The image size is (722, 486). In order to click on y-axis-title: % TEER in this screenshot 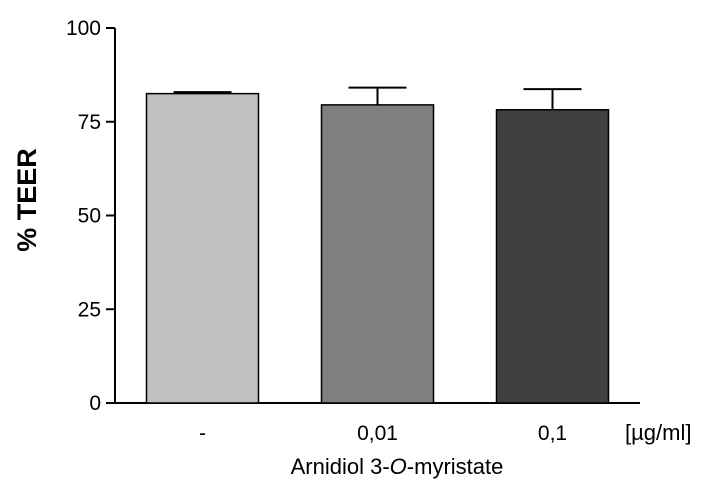, I will do `click(27, 200)`.